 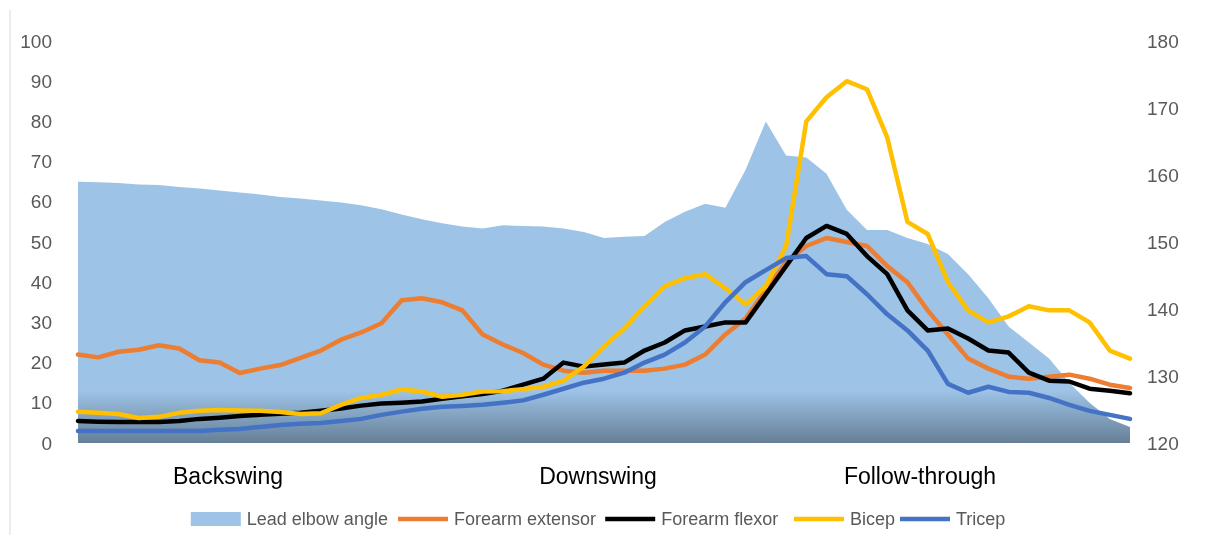 I want to click on y-tick-label: 90, so click(x=41, y=81).